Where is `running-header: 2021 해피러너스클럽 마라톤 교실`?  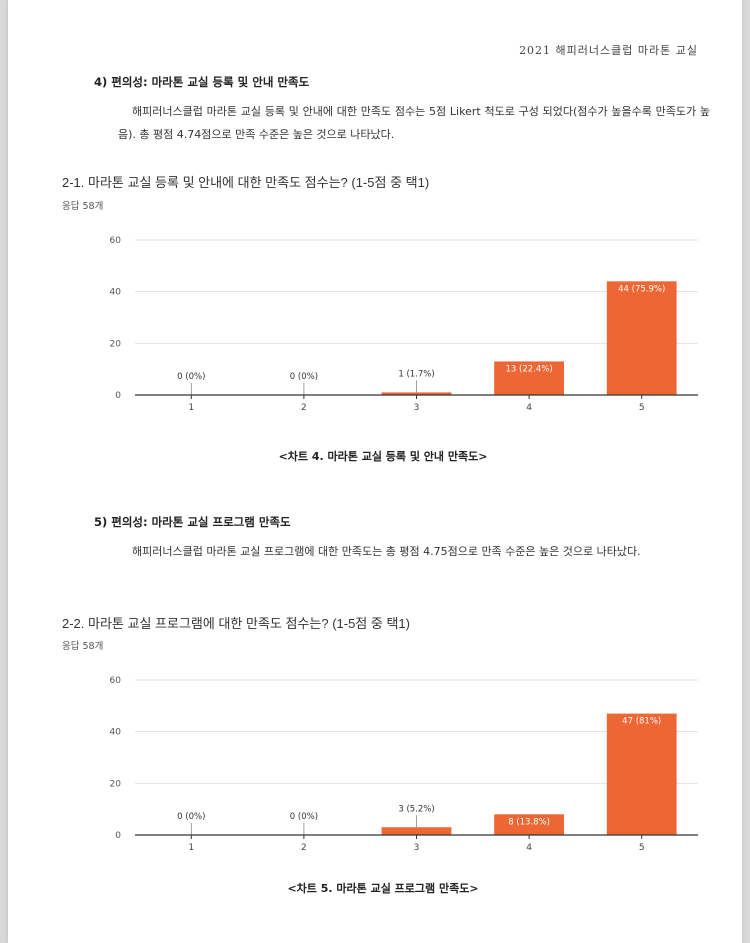 running-header: 2021 해피러너스클럽 마라톤 교실 is located at coordinates (608, 50).